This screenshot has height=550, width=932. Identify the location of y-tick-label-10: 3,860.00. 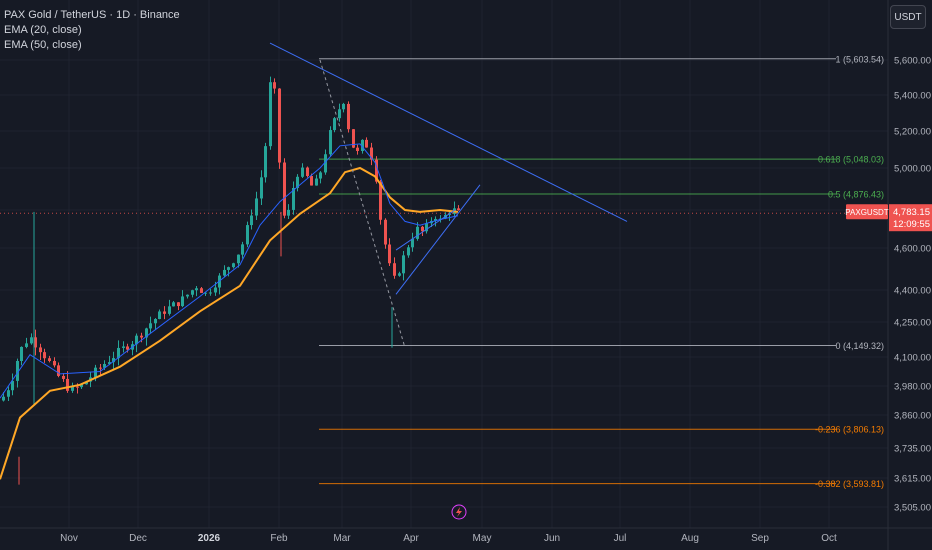
(912, 416).